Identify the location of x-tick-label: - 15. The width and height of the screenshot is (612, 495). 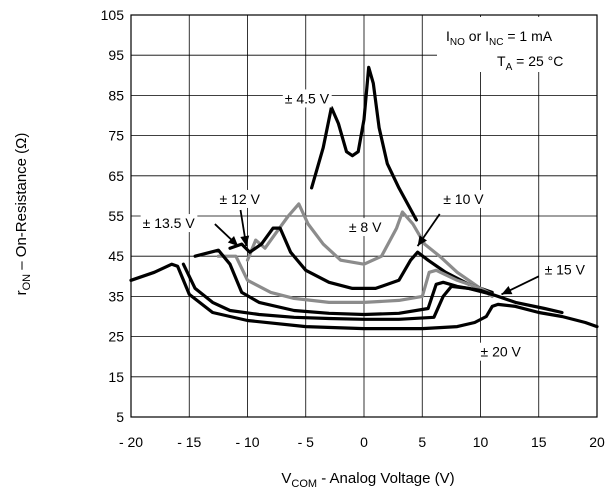
(189, 442).